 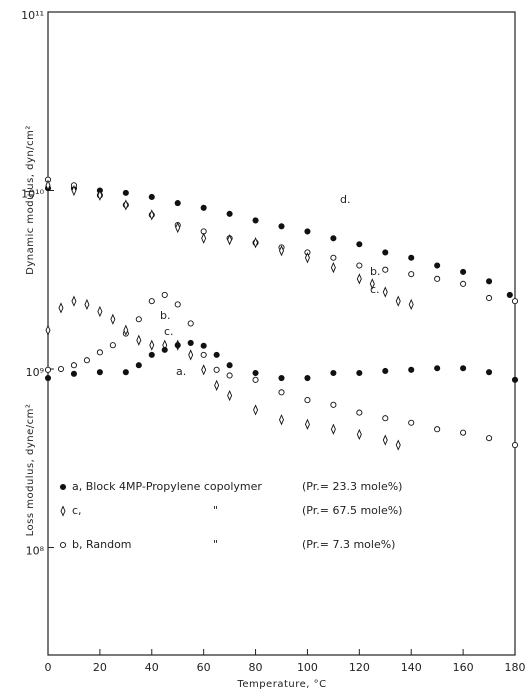 What do you see at coordinates (345, 199) in the screenshot?
I see `curve-label: d.` at bounding box center [345, 199].